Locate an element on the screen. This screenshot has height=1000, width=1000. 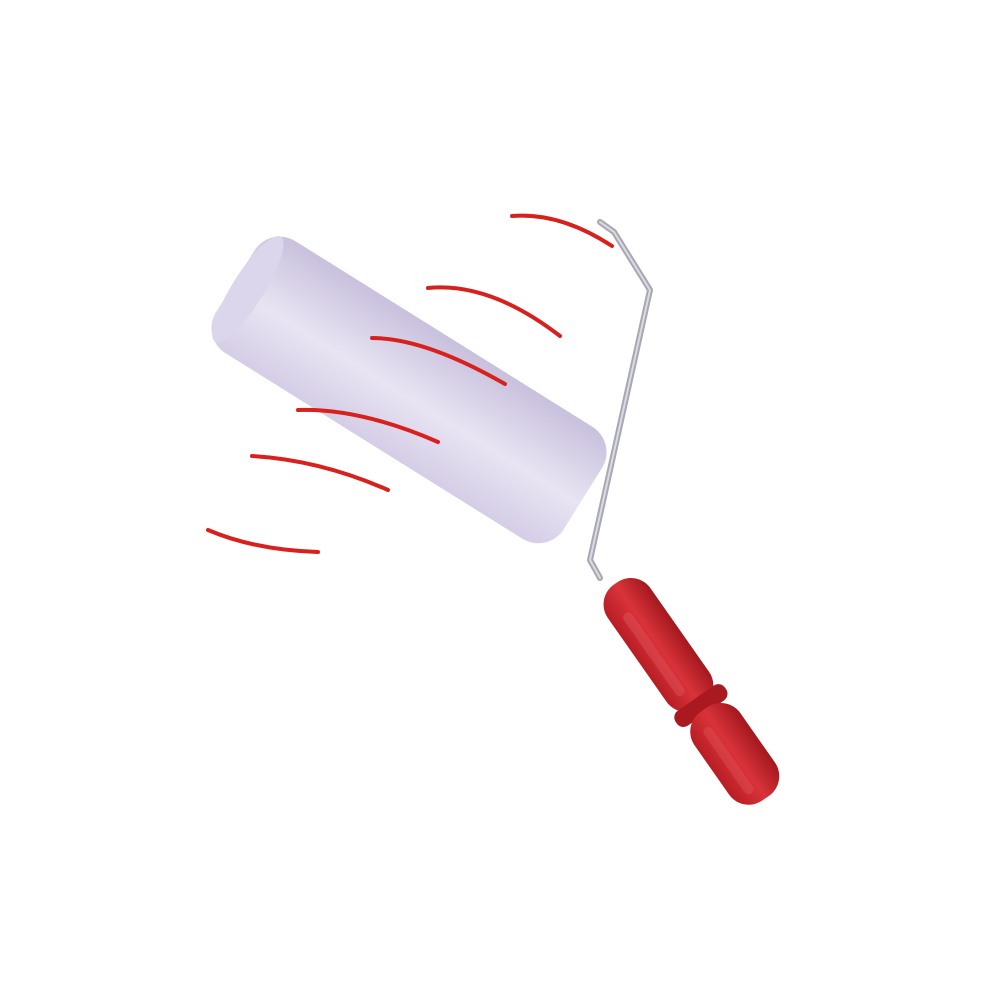
roller-stripes is located at coordinates (410, 383).